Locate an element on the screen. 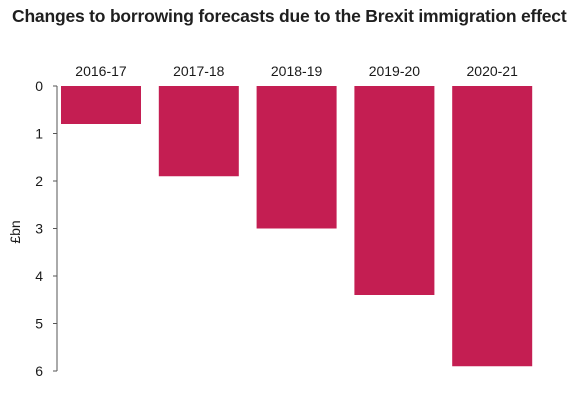 The width and height of the screenshot is (580, 403). y-tick-label: 2 is located at coordinates (39, 181).